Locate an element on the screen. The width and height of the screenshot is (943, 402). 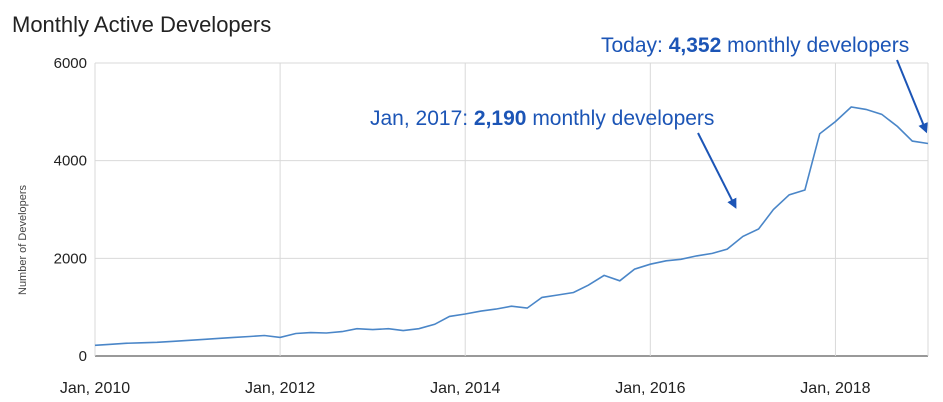
x-tick-label: Jan, 2016 is located at coordinates (650, 388).